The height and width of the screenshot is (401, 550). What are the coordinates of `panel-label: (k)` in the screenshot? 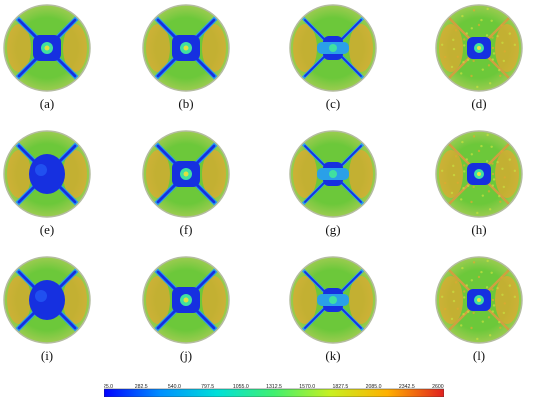 It's located at (333, 355).